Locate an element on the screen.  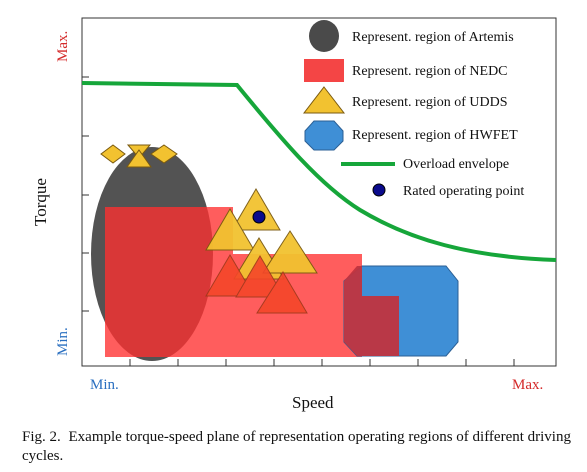
legend-artemis-label: Represent. region of Artemis is located at coordinates (433, 37).